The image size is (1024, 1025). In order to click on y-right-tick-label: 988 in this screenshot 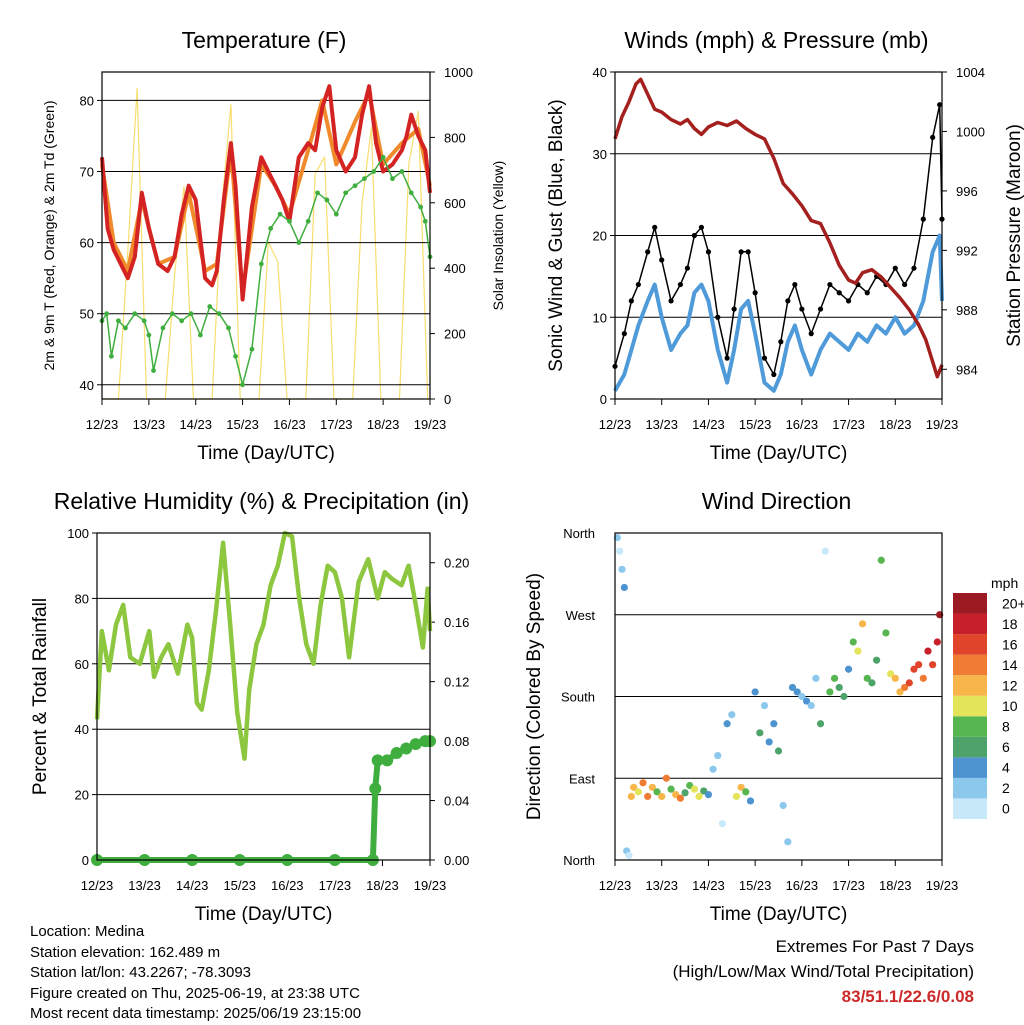, I will do `click(967, 310)`.